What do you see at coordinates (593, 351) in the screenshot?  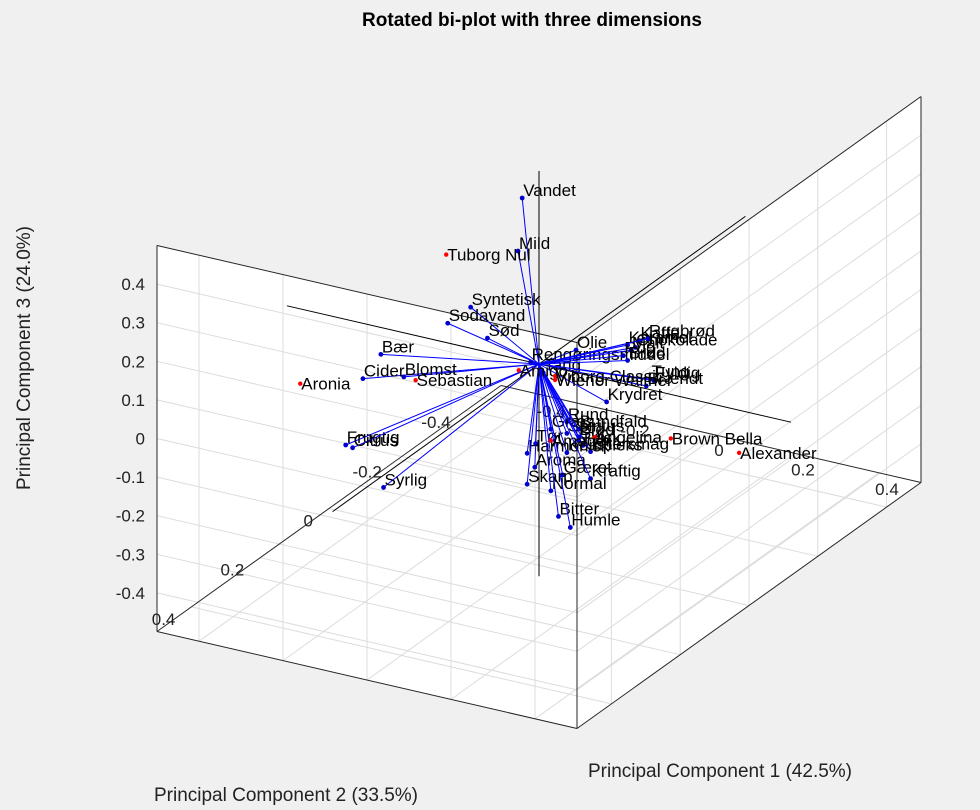 I see `vector-Rugbrød` at bounding box center [593, 351].